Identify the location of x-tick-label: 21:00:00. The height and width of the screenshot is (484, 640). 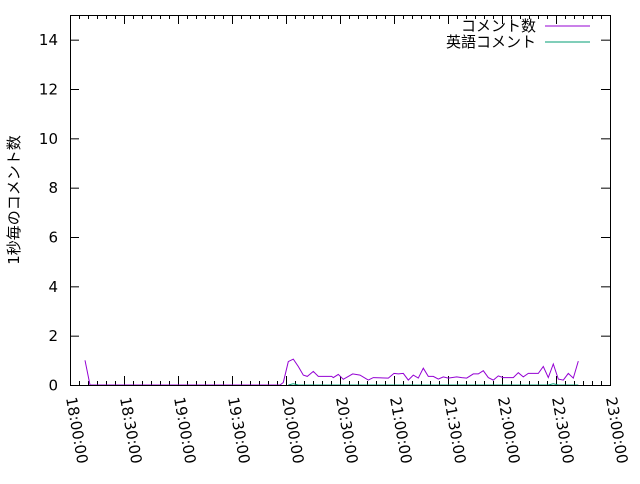
(400, 430).